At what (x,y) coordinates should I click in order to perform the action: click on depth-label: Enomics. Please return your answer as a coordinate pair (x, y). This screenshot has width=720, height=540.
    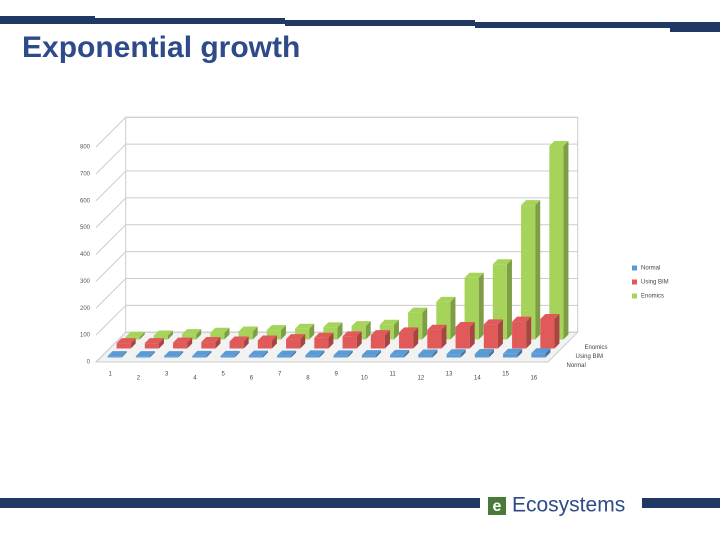
    Looking at the image, I should click on (596, 348).